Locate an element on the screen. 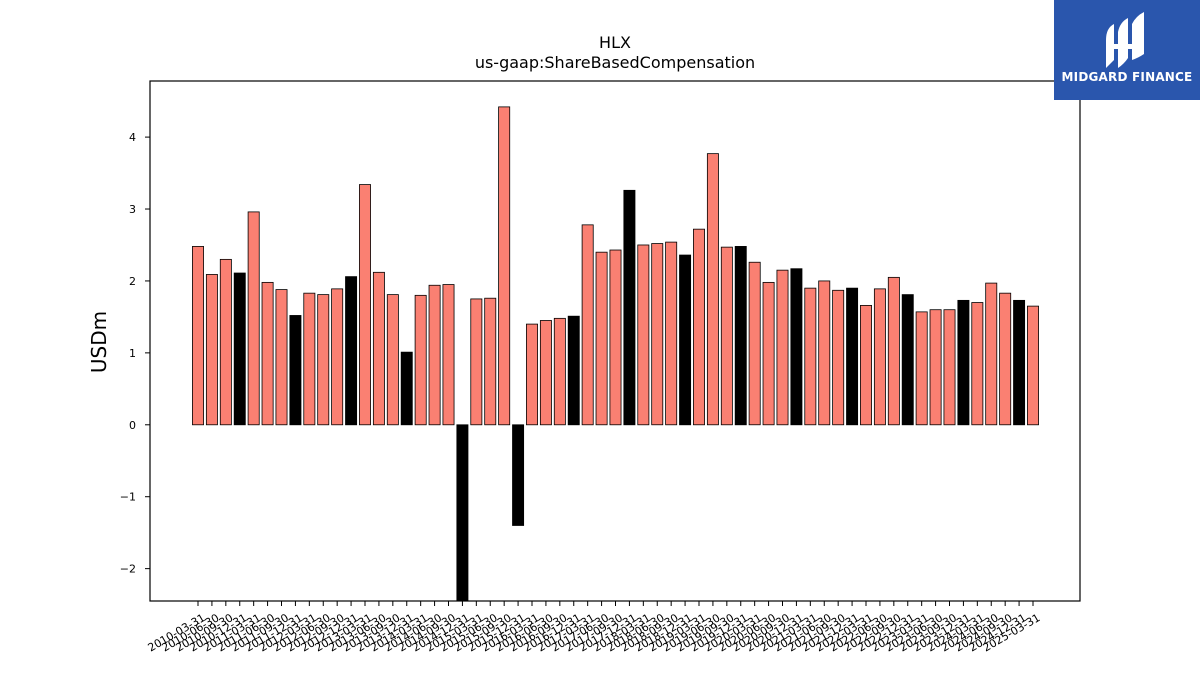  y-tick-label: −1 is located at coordinates (128, 497).